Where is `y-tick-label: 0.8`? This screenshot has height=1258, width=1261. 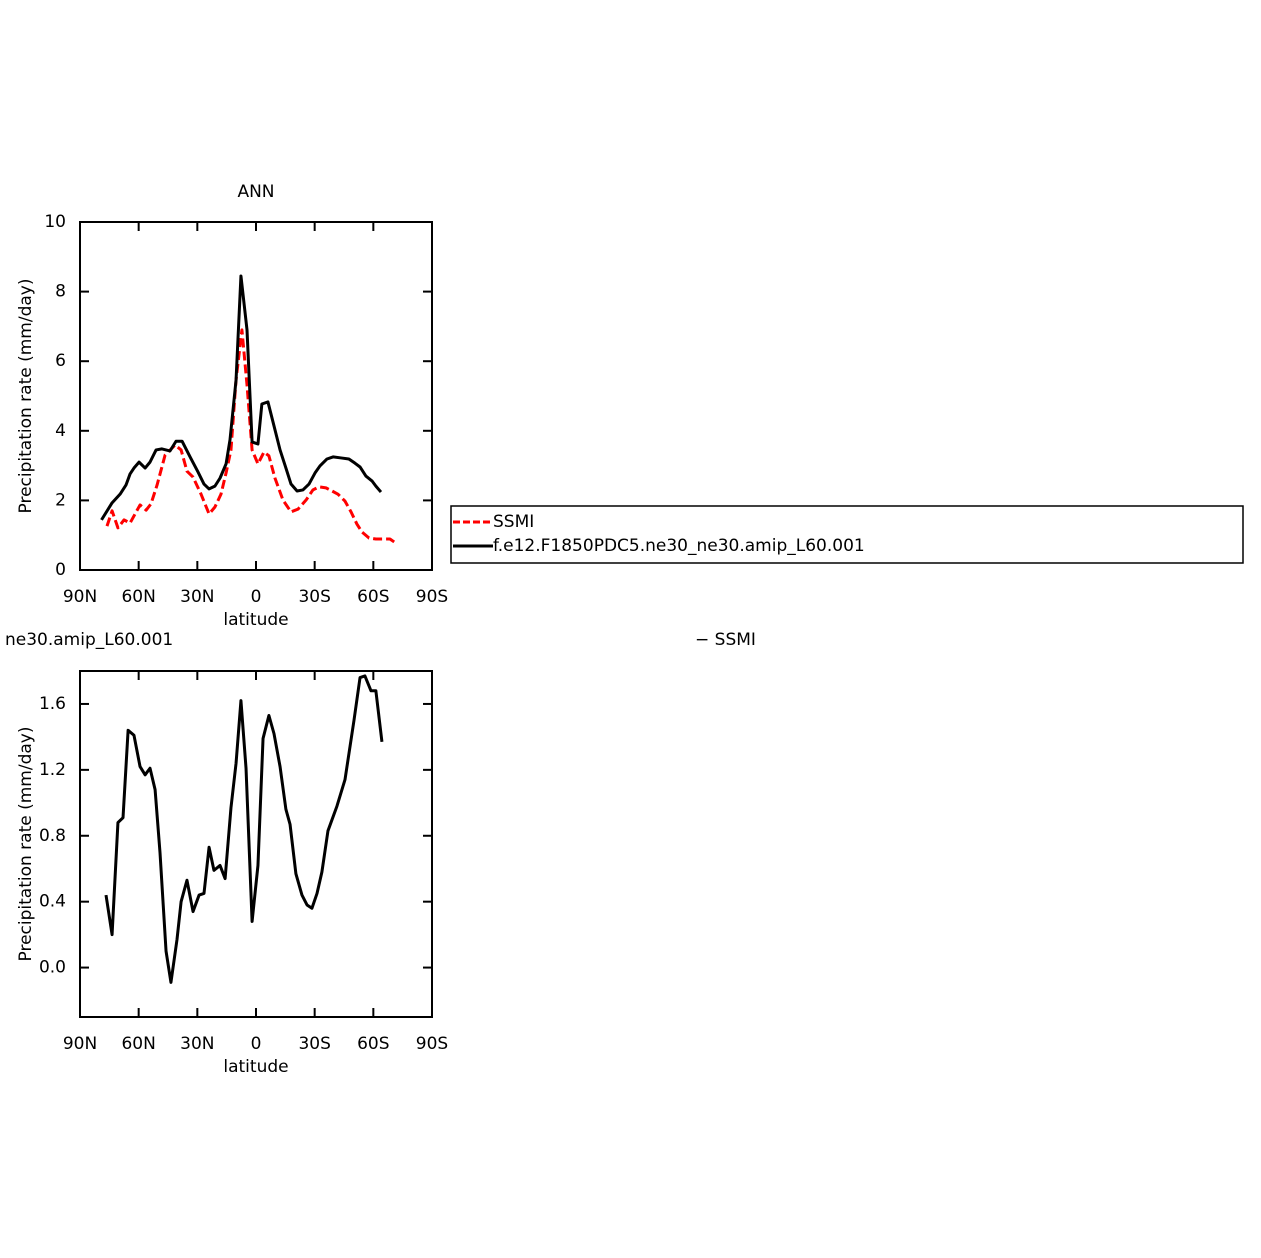 y-tick-label: 0.8 is located at coordinates (52, 836).